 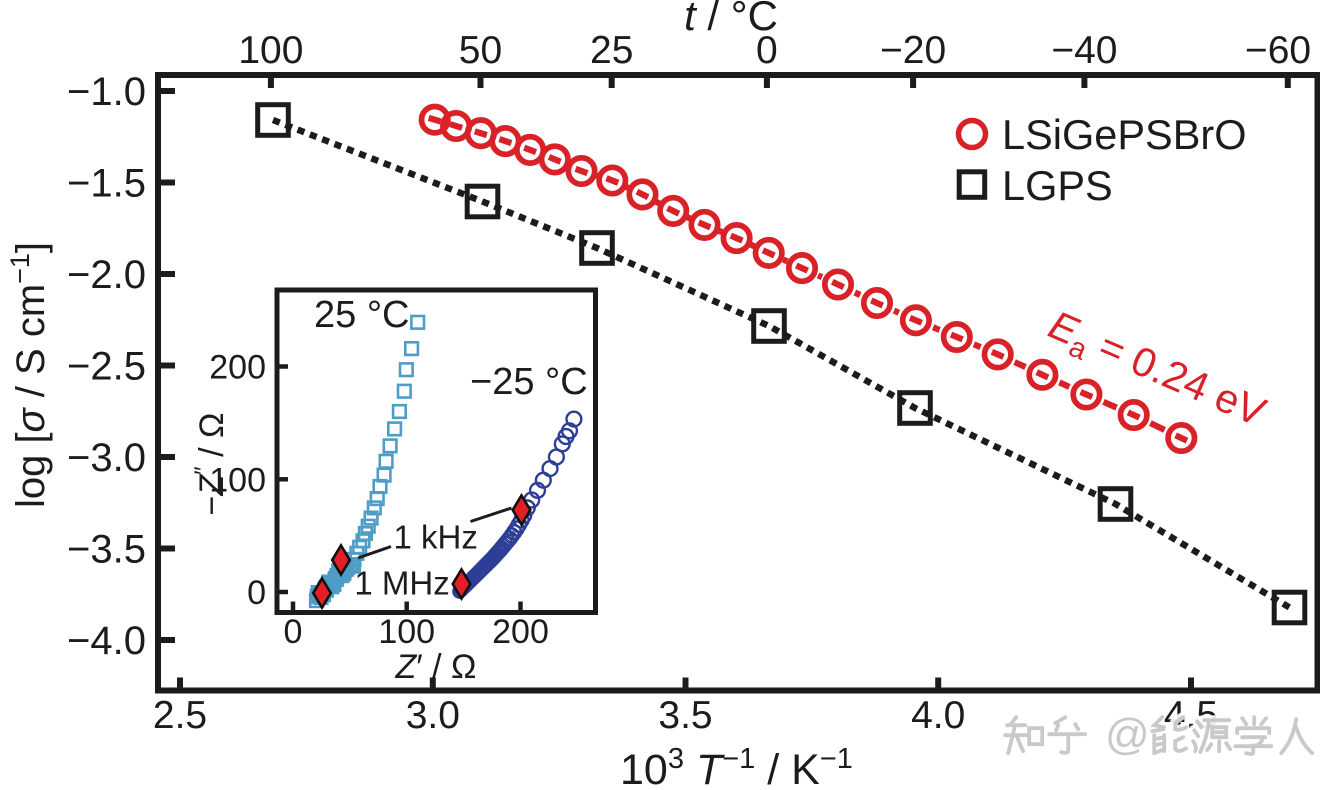 I want to click on svg-text: −1.5, so click(x=106, y=184).